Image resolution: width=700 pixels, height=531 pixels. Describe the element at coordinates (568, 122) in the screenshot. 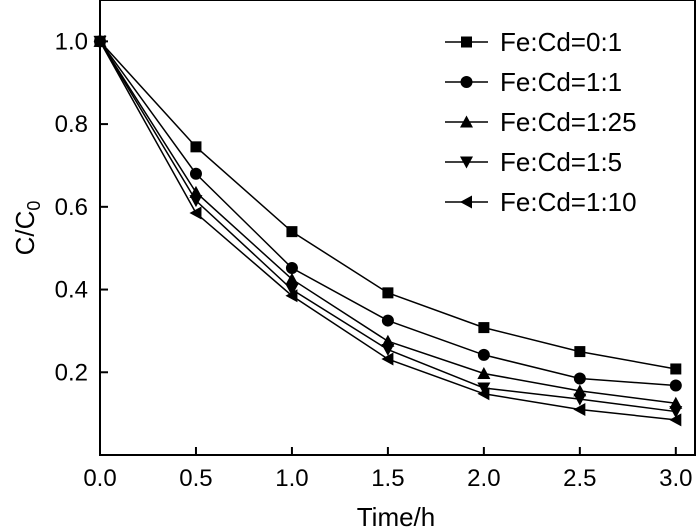

I see `legend-label: Fe:Cd=1:25` at that location.